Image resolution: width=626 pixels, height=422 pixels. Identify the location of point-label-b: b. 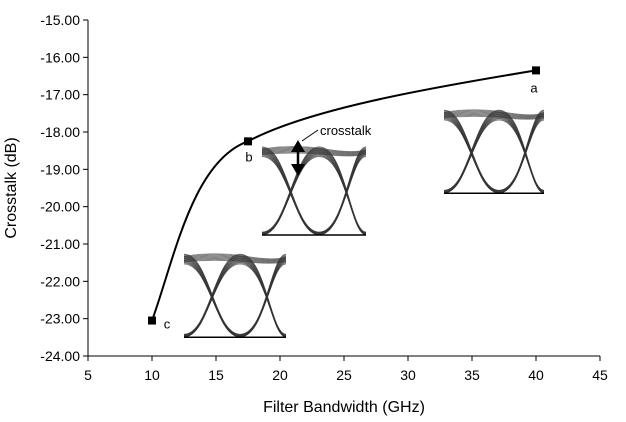
(248, 156).